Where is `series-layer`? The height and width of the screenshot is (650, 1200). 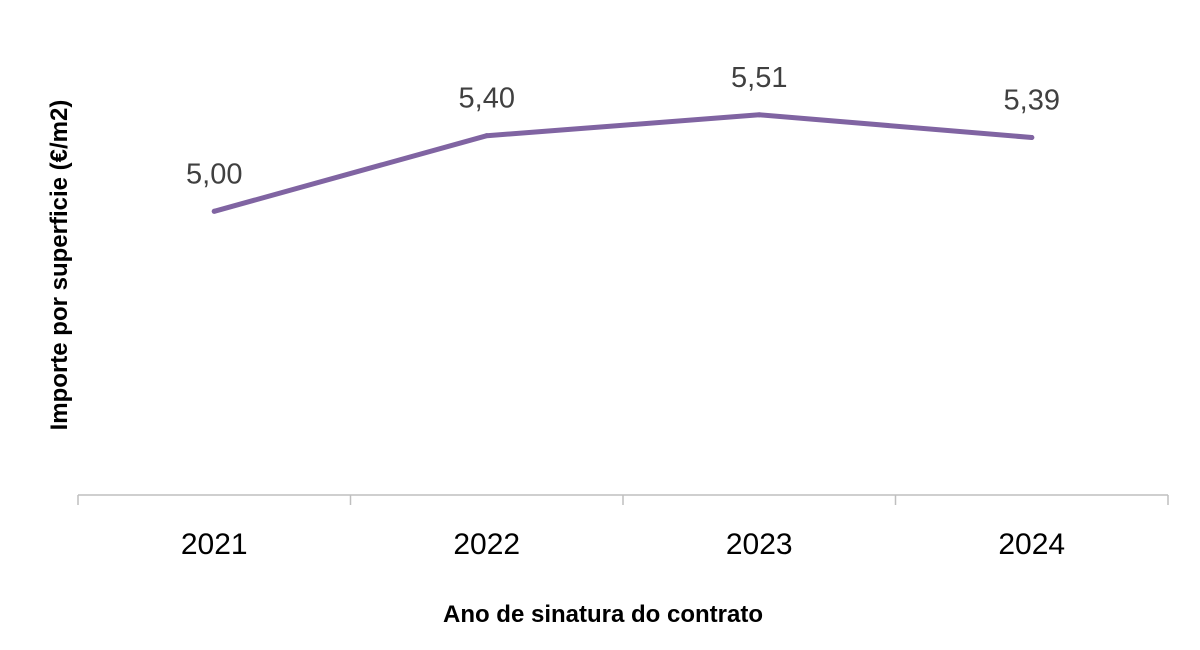
series-layer is located at coordinates (623, 163).